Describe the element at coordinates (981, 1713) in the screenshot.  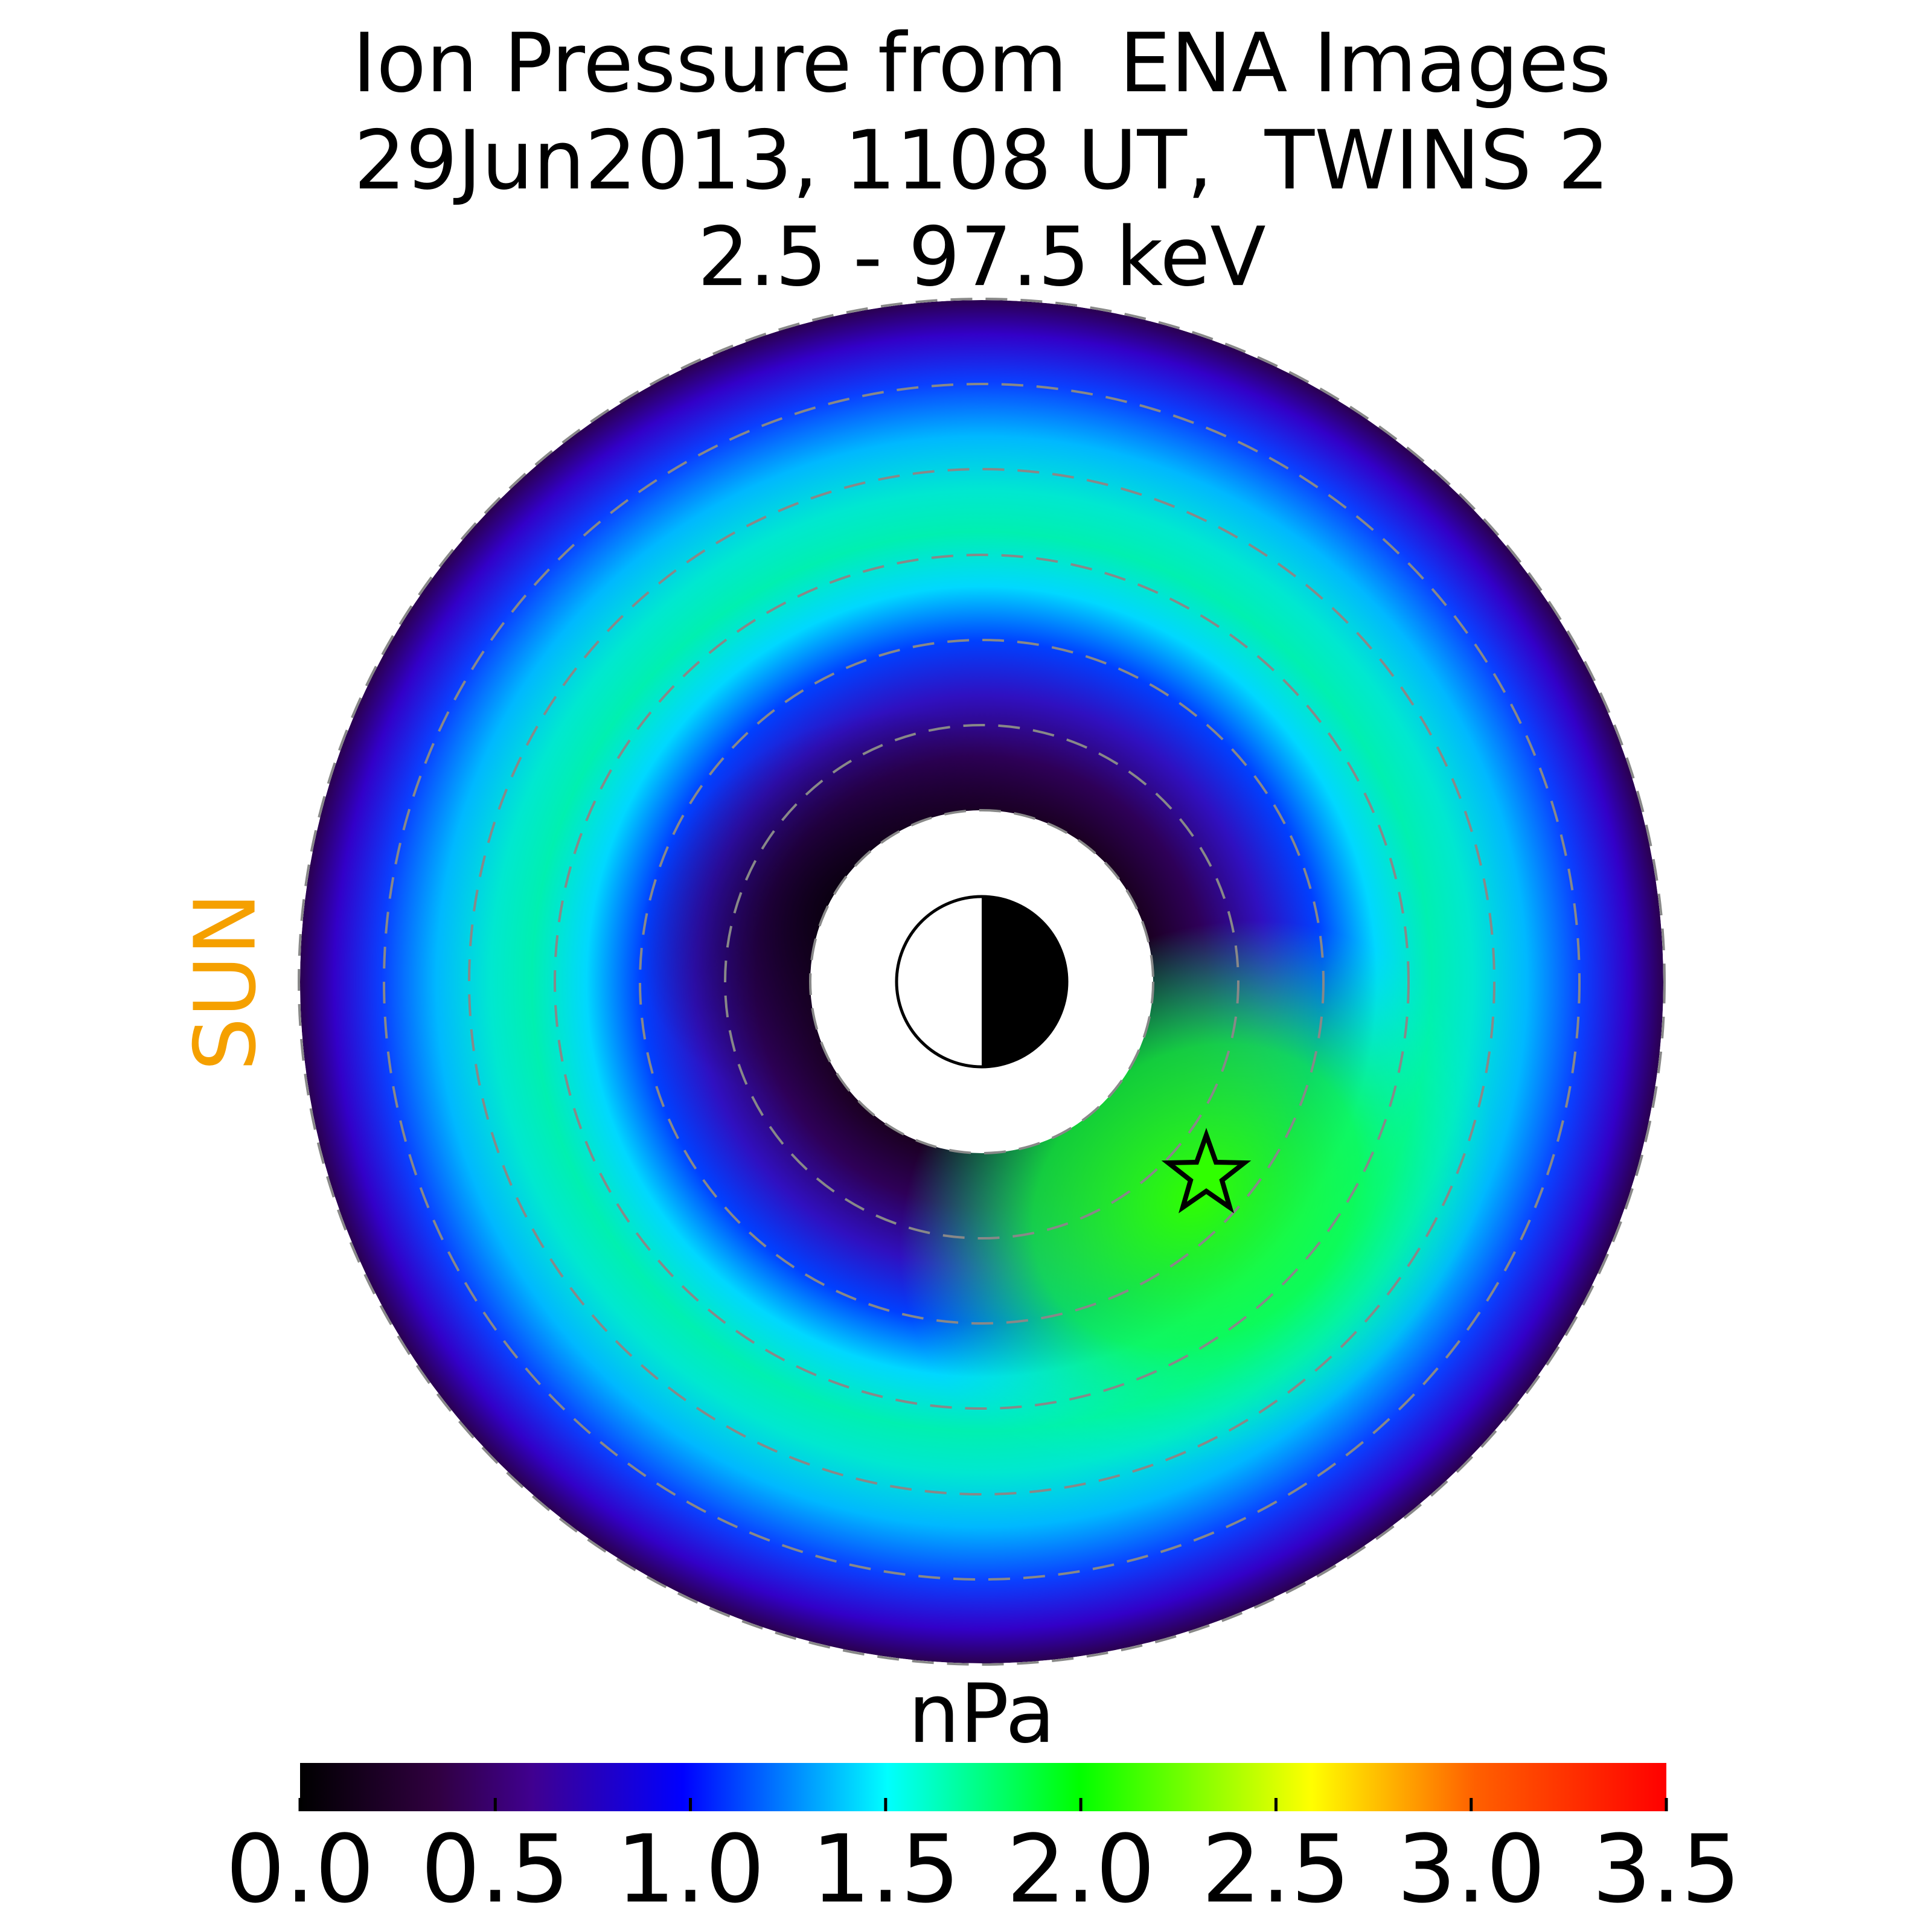
I see `colorbar-label: nPa` at that location.